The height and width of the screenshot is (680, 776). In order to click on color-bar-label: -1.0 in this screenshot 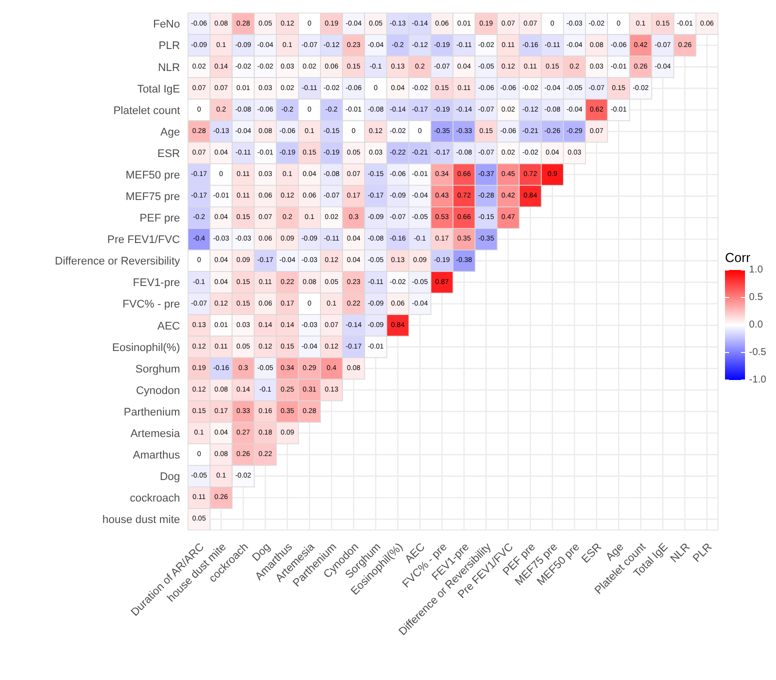, I will do `click(758, 380)`.